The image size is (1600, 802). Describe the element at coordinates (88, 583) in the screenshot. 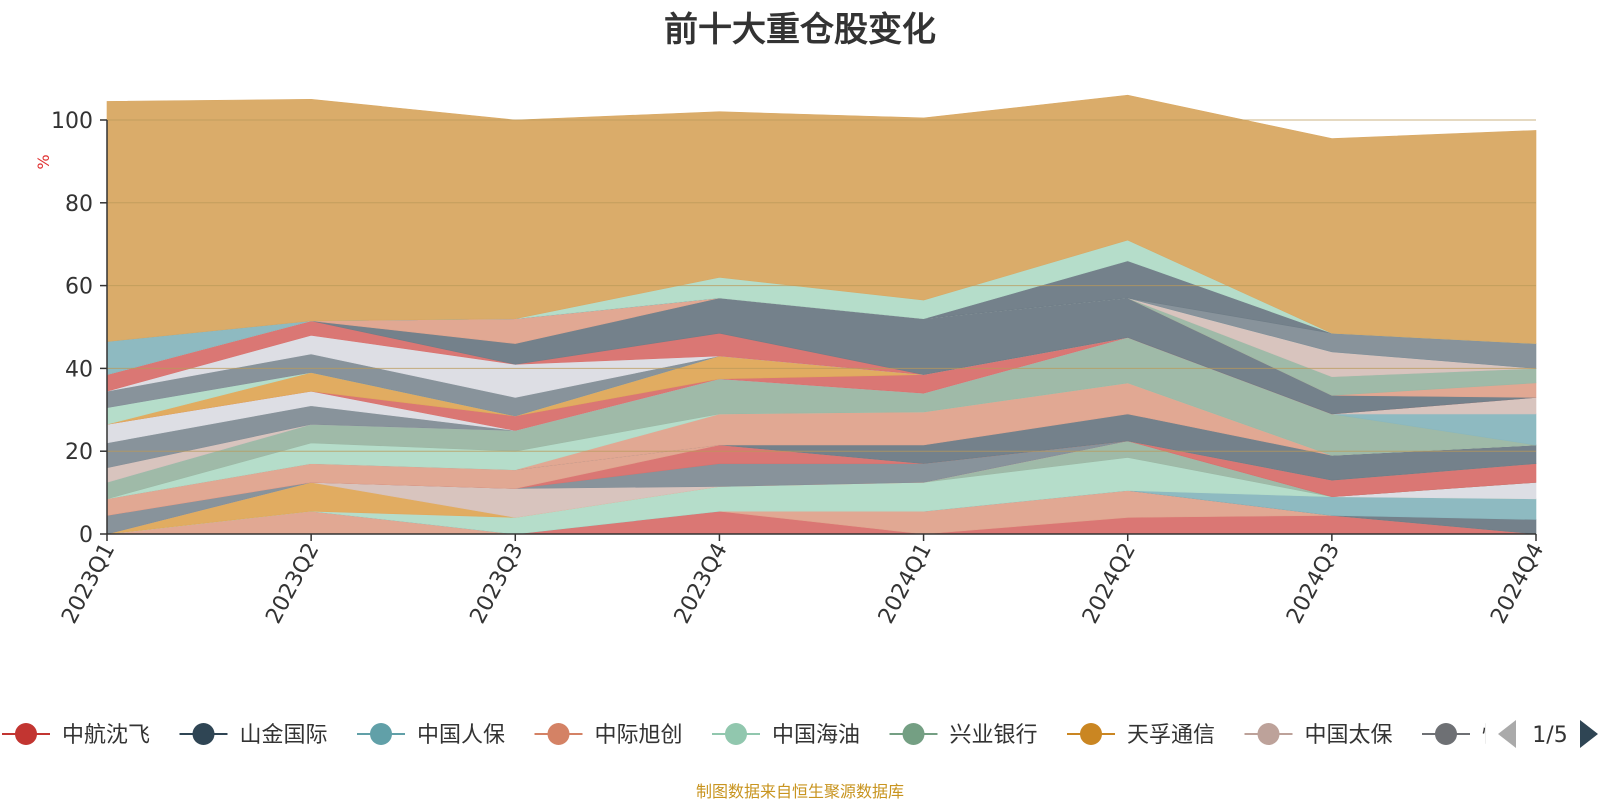

I see `x-tick-label: 2023Q1` at that location.